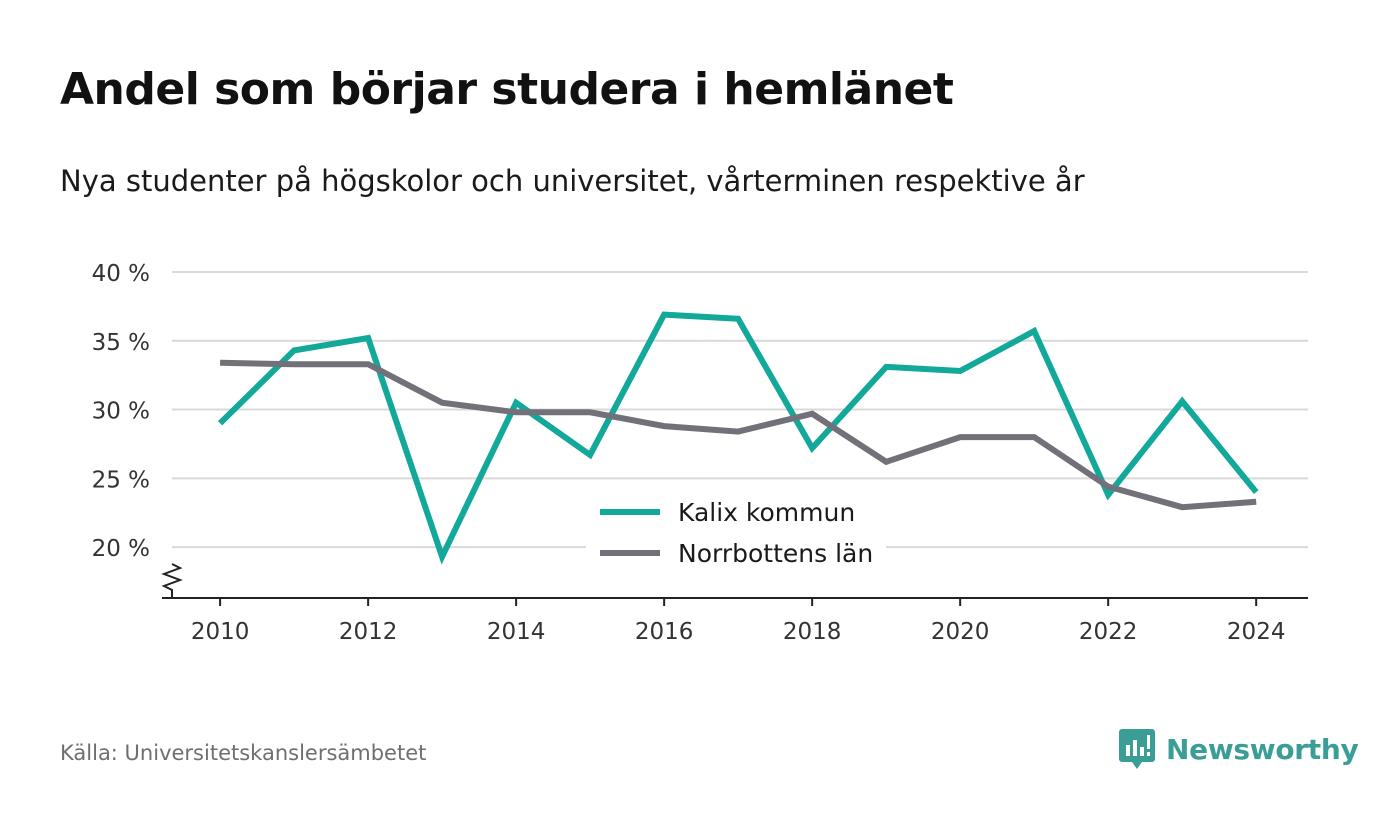  I want to click on newsworthy-logo-icon, so click(1137, 749).